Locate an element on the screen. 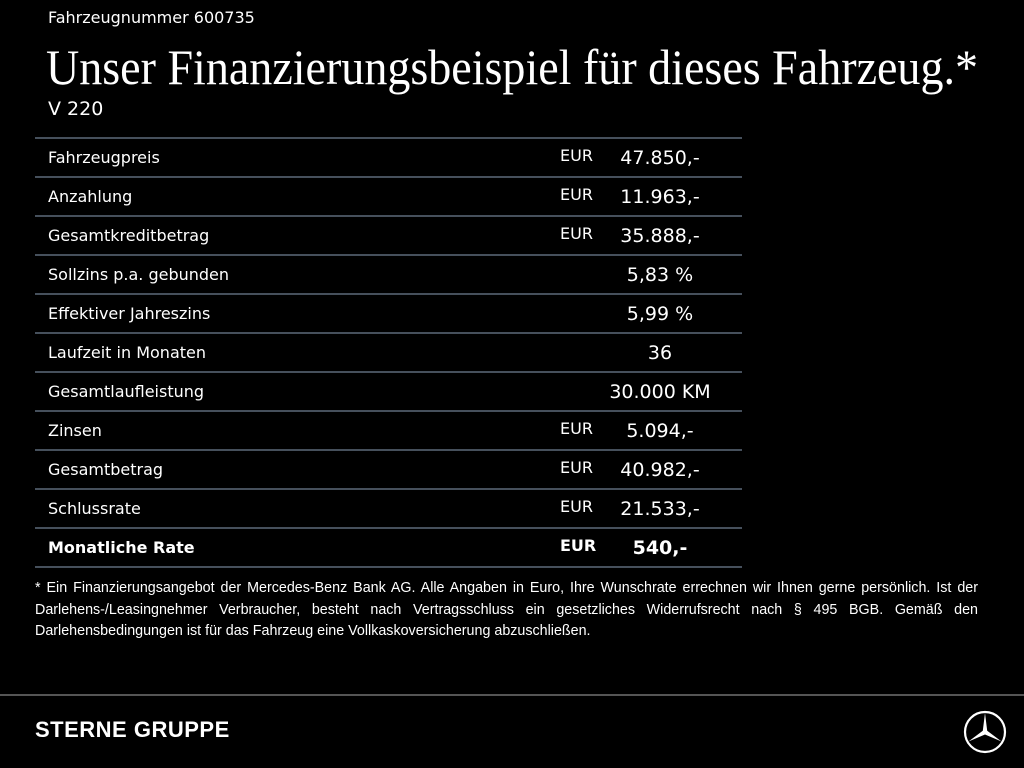 The width and height of the screenshot is (1024, 768). row-label: Fahrzeugpreis is located at coordinates (104, 157).